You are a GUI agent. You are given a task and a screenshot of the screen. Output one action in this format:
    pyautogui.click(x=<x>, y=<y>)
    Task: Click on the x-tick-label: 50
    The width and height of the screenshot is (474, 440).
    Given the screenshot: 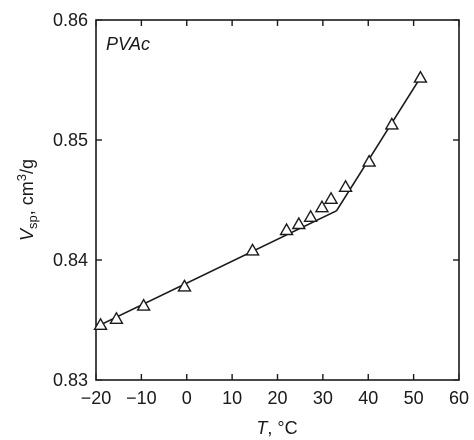 What is the action you would take?
    pyautogui.click(x=414, y=398)
    